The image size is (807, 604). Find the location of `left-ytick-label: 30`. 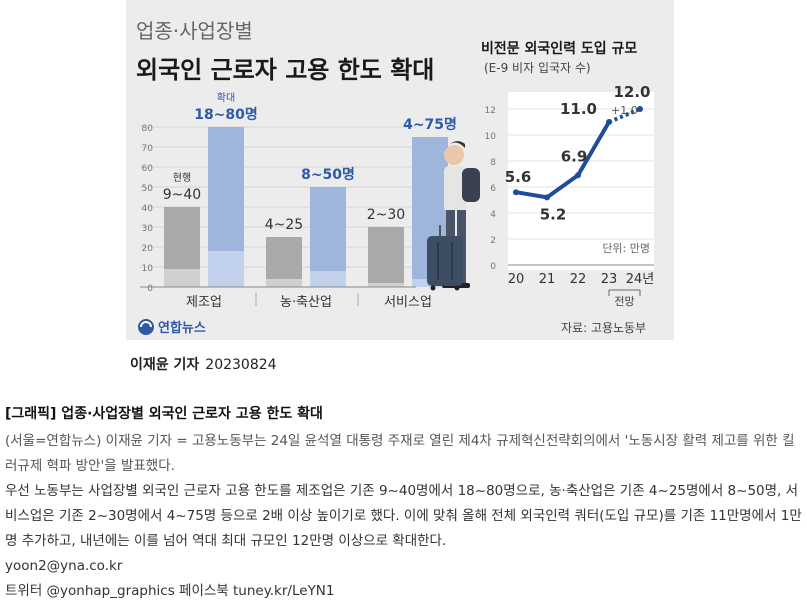

left-ytick-label: 30 is located at coordinates (148, 229).